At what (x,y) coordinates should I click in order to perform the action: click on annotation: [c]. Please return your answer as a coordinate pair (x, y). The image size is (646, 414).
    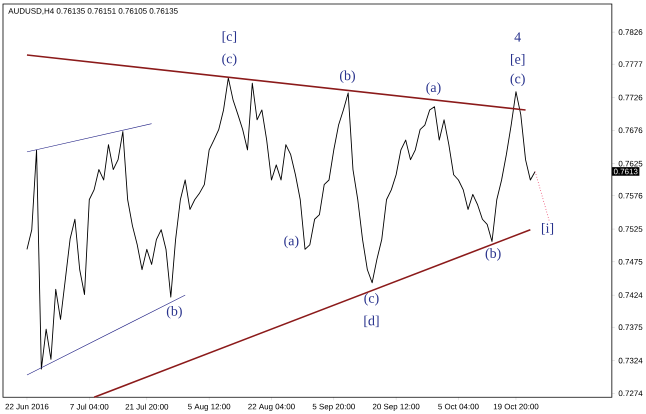
    Looking at the image, I should click on (229, 37).